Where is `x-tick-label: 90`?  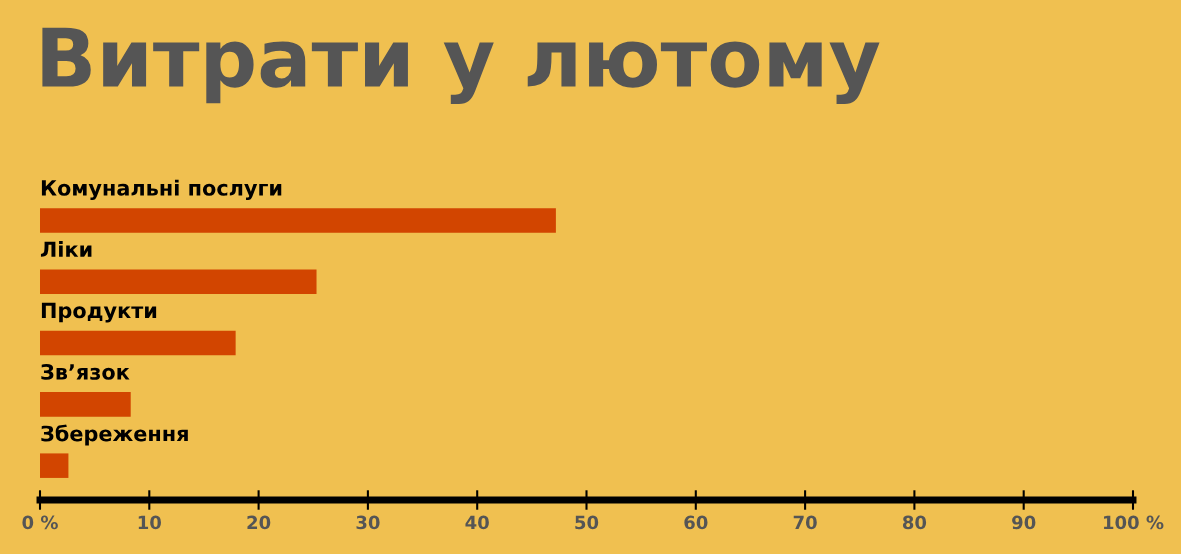
x-tick-label: 90 is located at coordinates (1024, 522).